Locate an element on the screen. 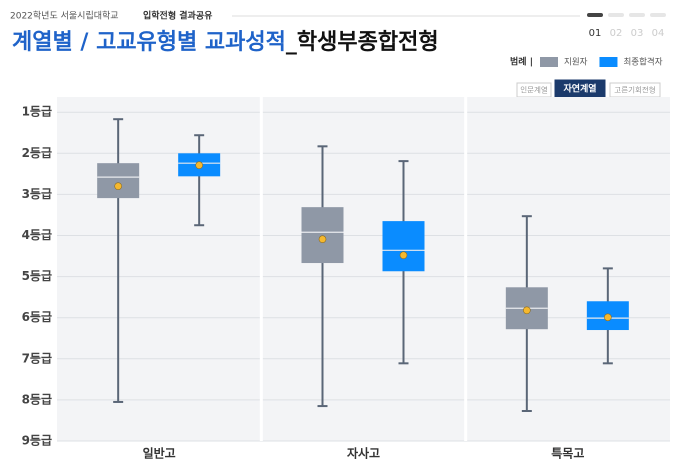 The image size is (699, 465). y-tick-label: 2등급 is located at coordinates (37, 153).